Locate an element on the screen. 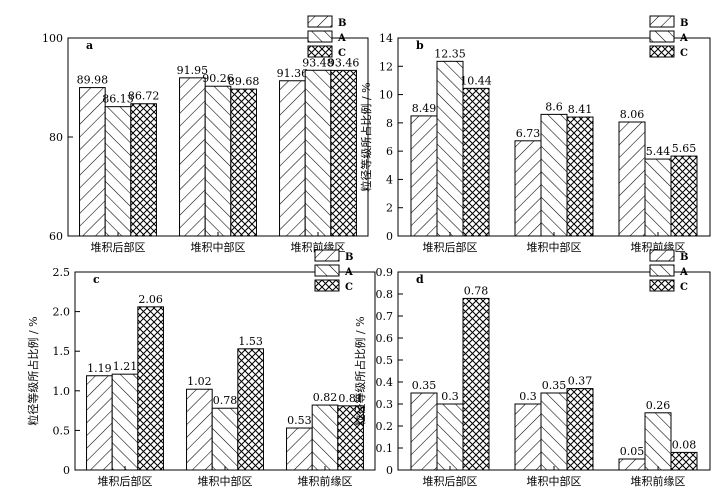 Image resolution: width=719 pixels, height=494 pixels. bar-value-label: 0.53 is located at coordinates (299, 420).